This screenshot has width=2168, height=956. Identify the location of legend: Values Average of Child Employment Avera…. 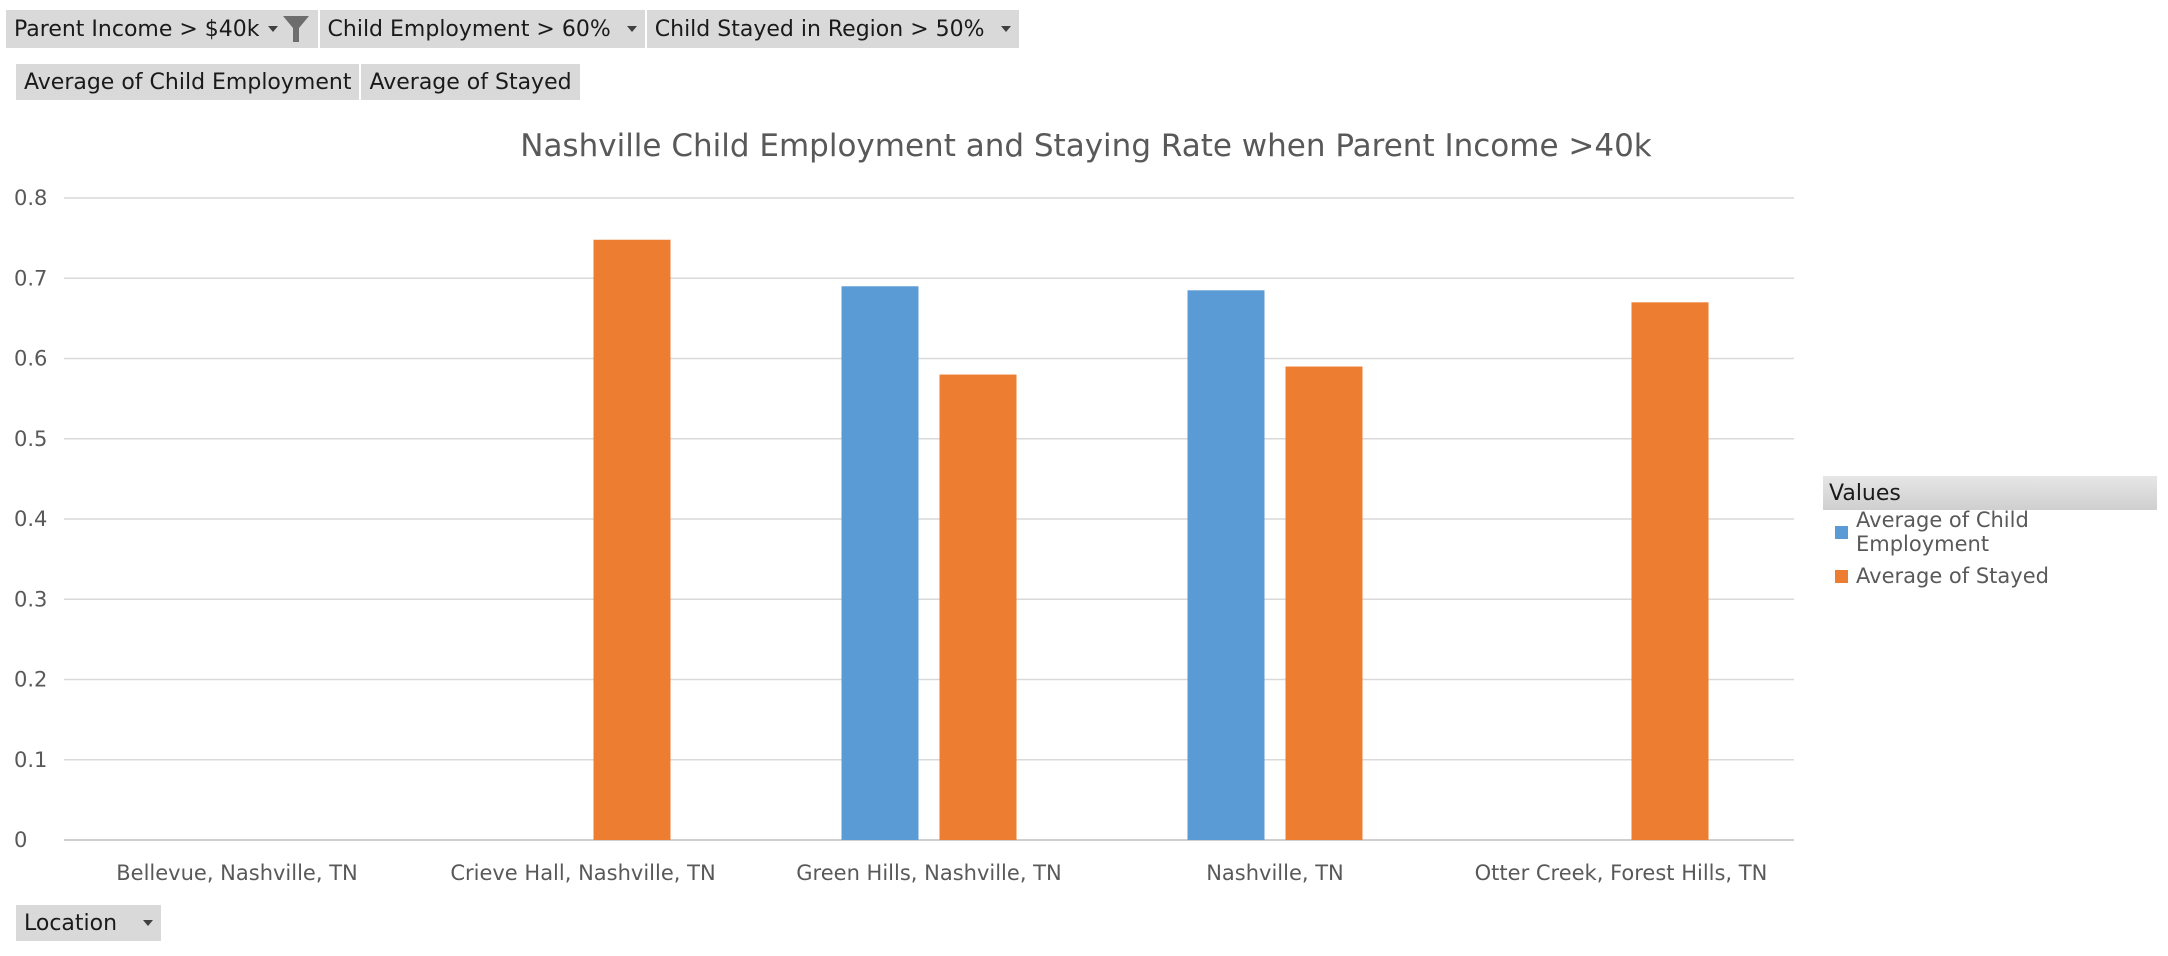
(1990, 537).